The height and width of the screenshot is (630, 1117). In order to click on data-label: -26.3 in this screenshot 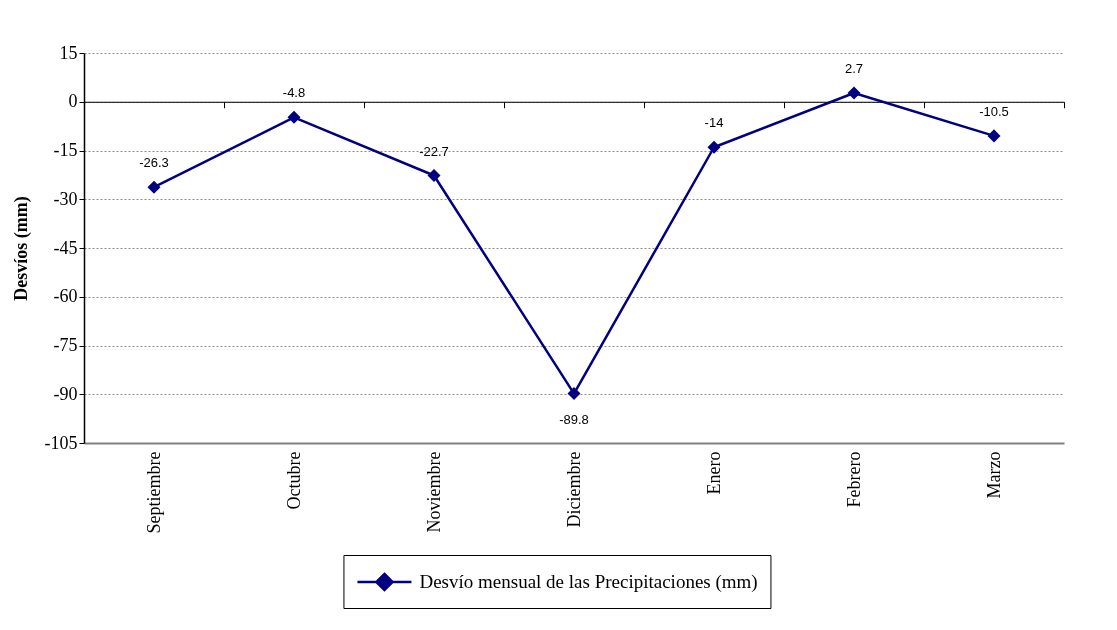, I will do `click(154, 163)`.